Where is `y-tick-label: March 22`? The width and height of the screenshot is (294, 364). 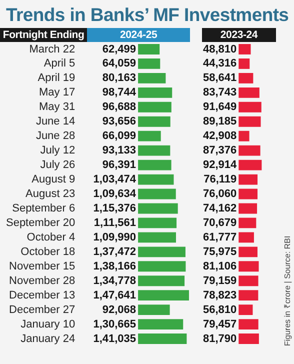
y-tick-label: March 22 is located at coordinates (52, 49).